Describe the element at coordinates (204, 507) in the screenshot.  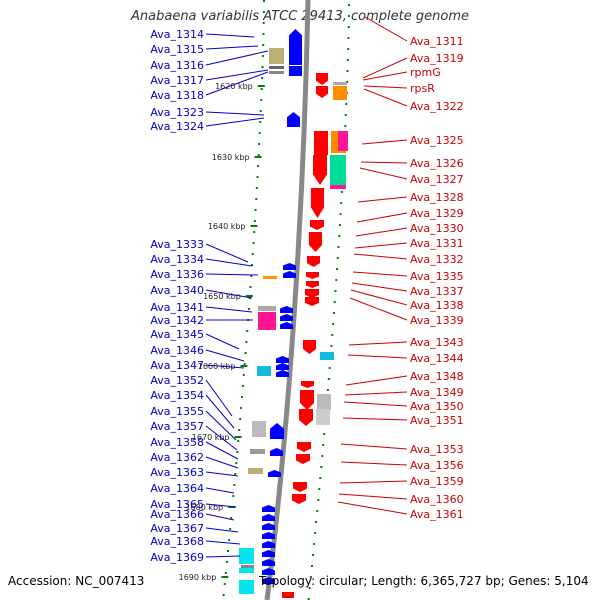
I see `kbp-tick-label: 1680 kbp` at that location.